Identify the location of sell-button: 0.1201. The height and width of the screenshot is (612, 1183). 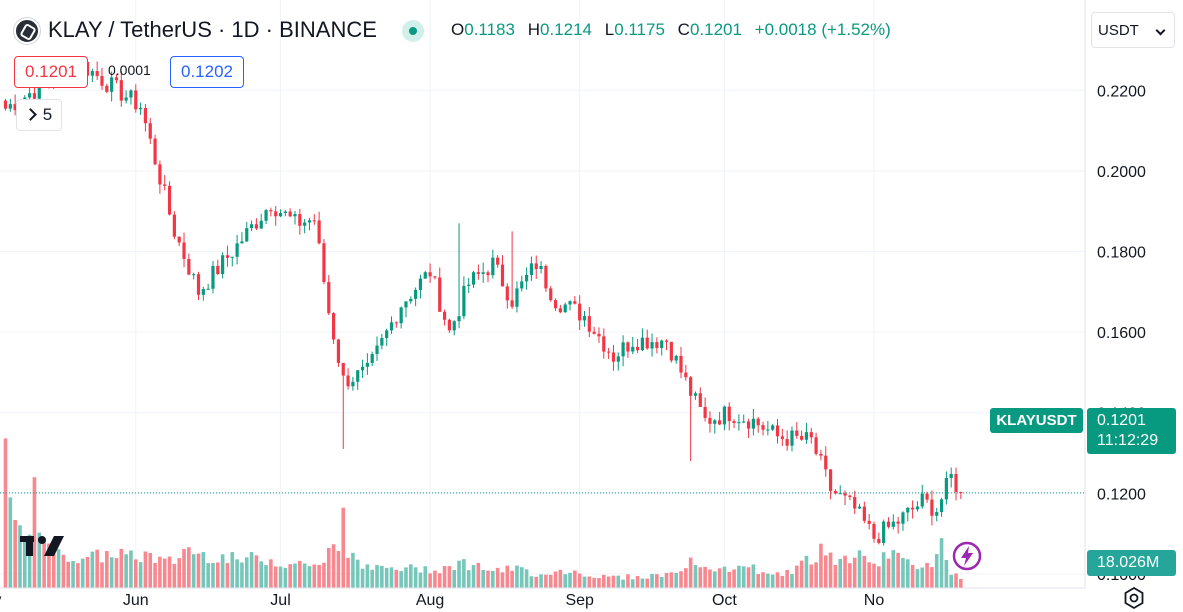
(51, 72).